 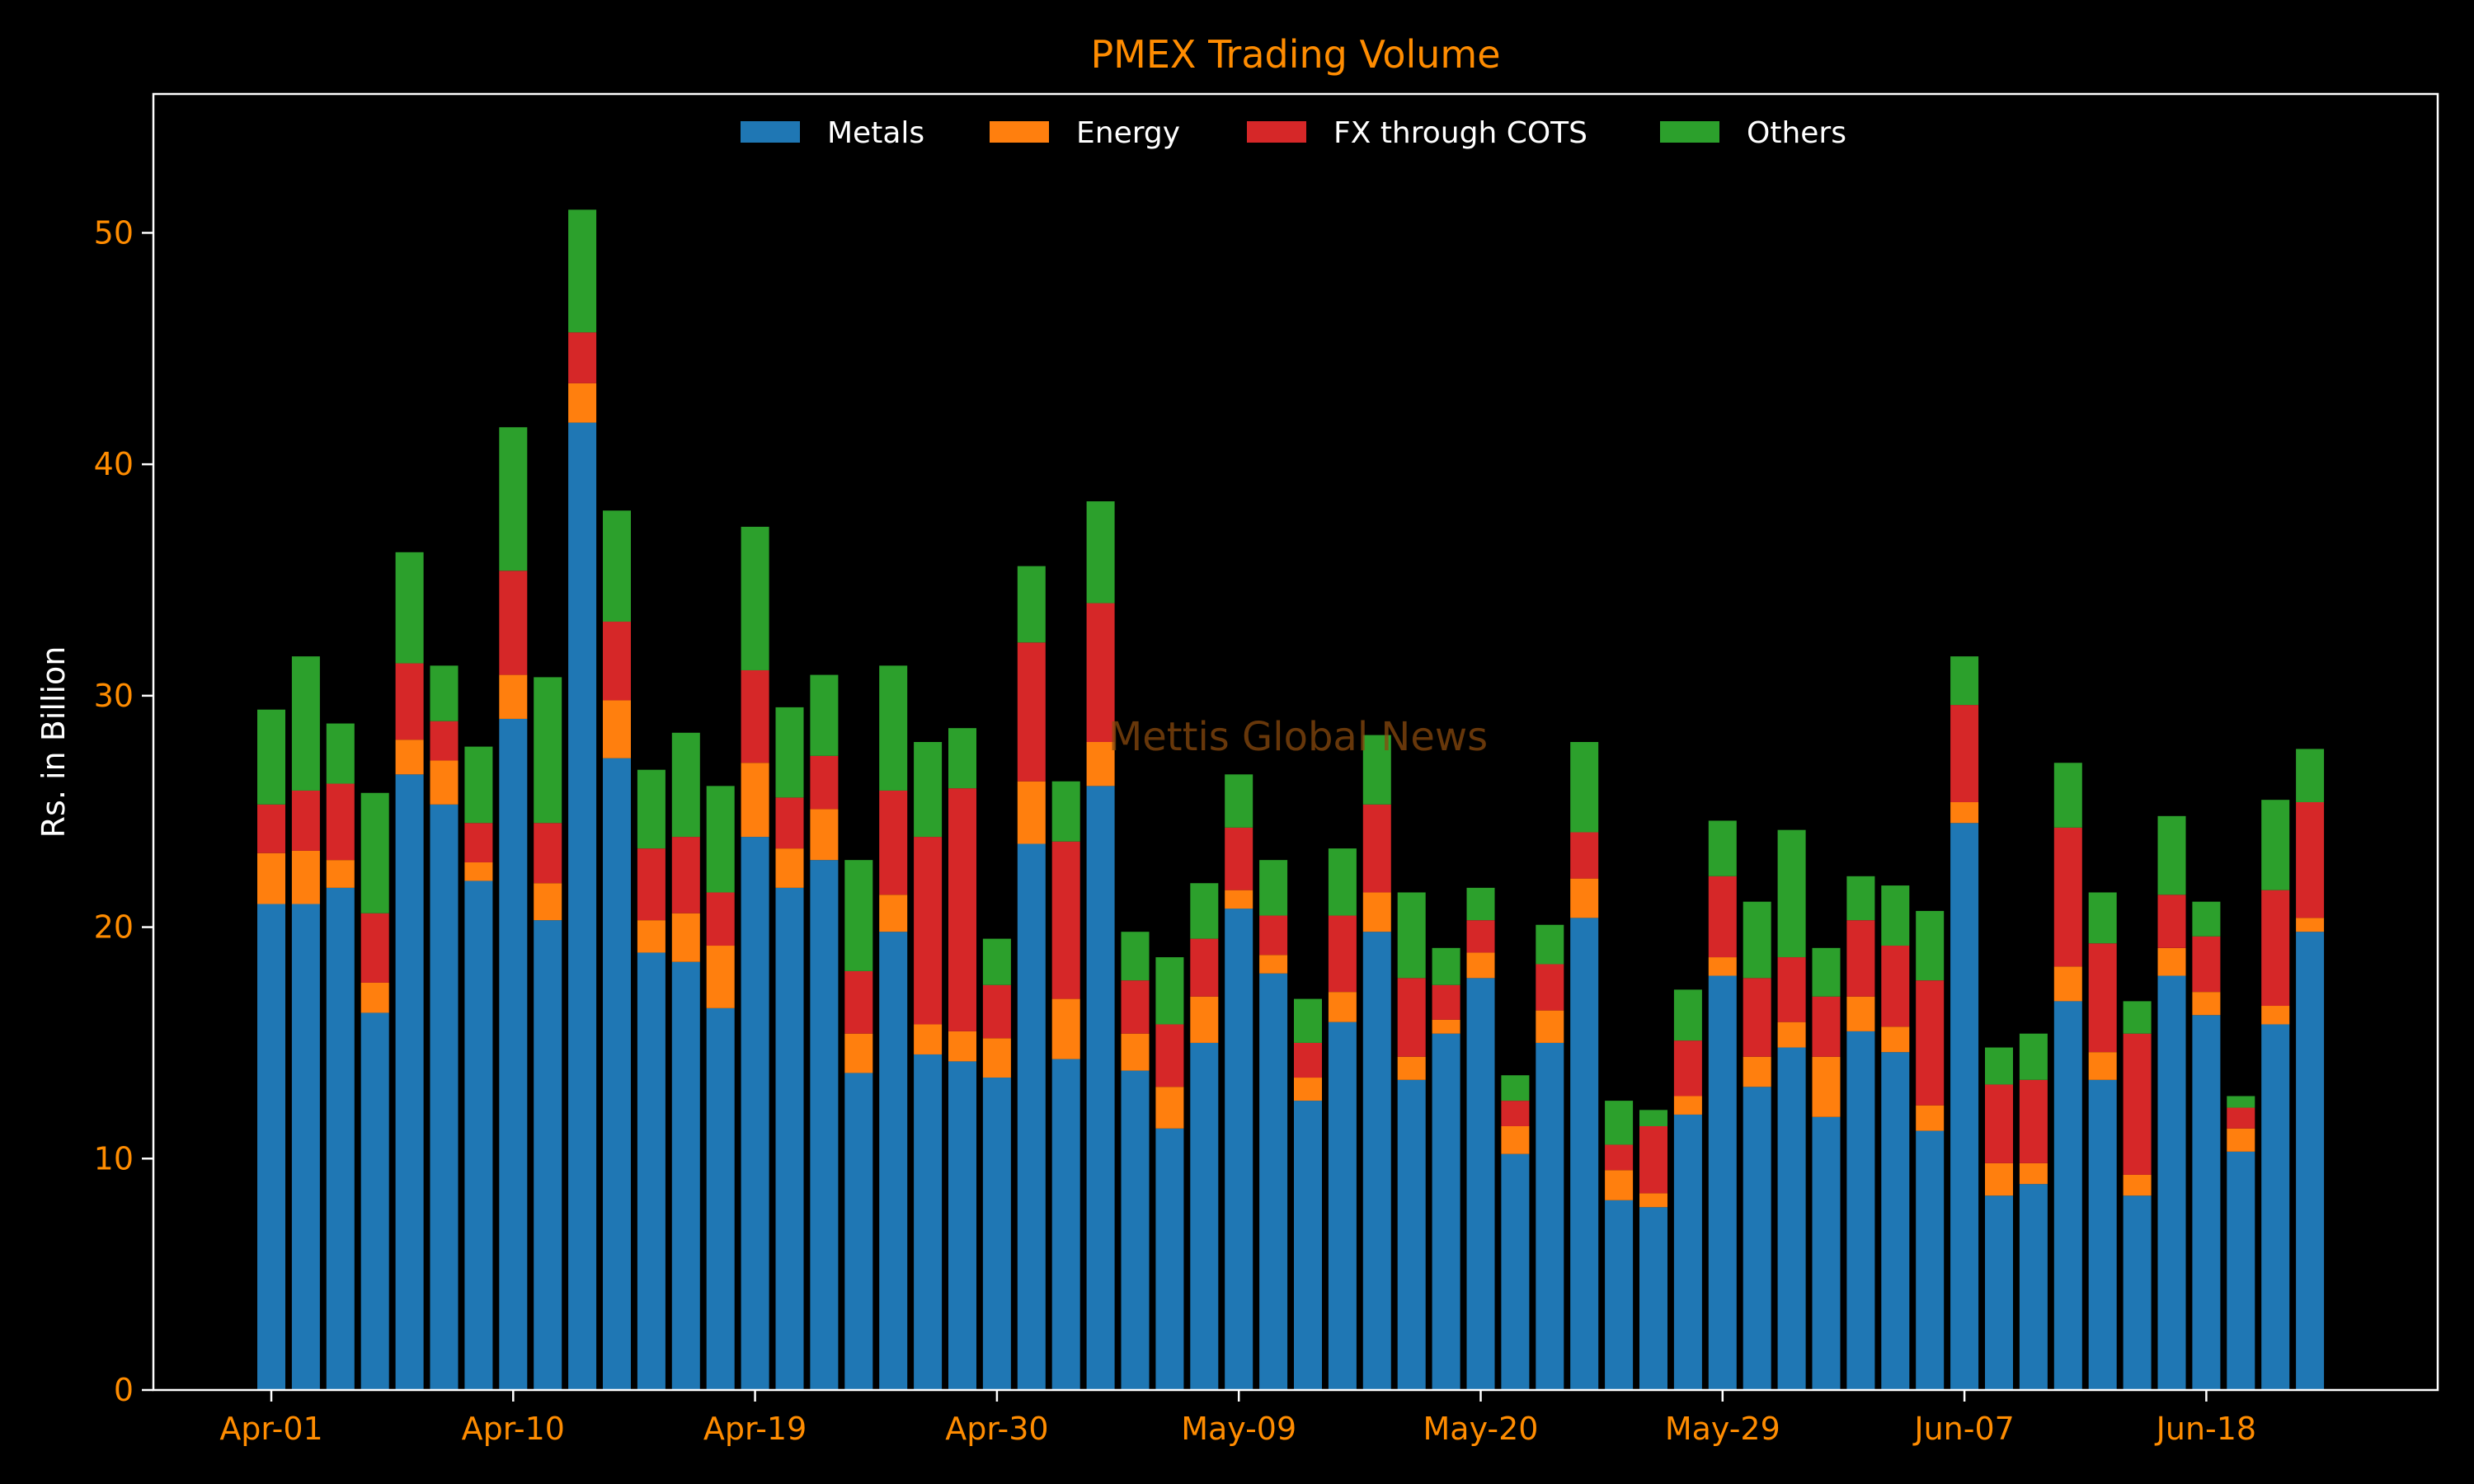 What do you see at coordinates (114, 1158) in the screenshot?
I see `y-tick-label: 10` at bounding box center [114, 1158].